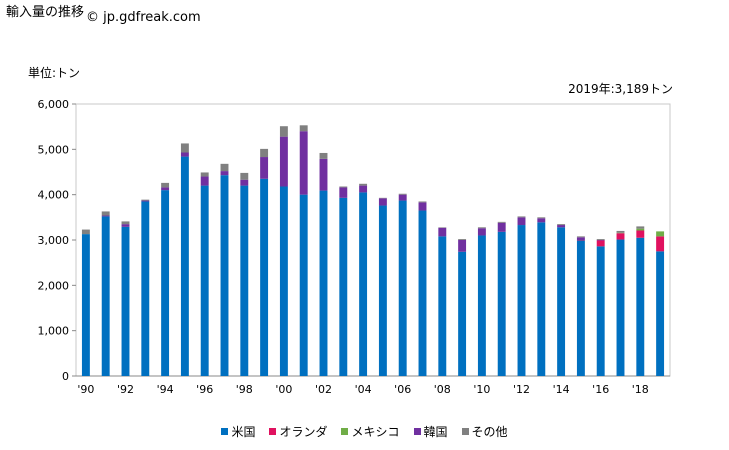  I want to click on x-tick-label: '10, so click(481, 389).